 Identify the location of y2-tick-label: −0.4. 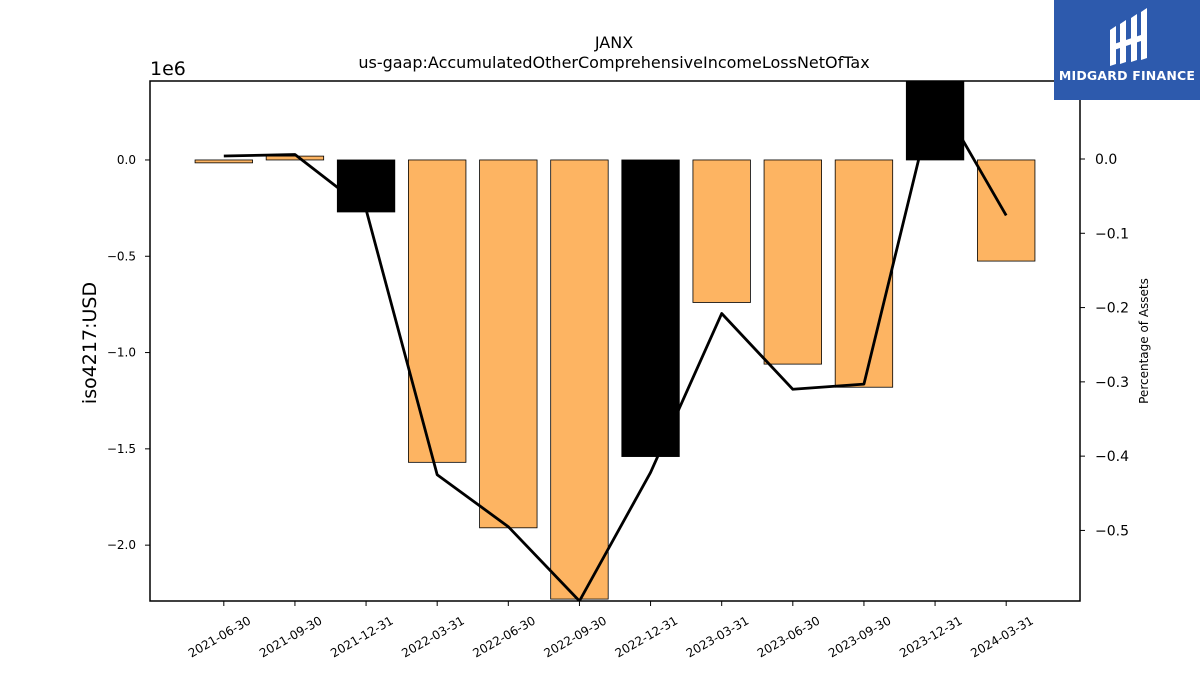
(1112, 457).